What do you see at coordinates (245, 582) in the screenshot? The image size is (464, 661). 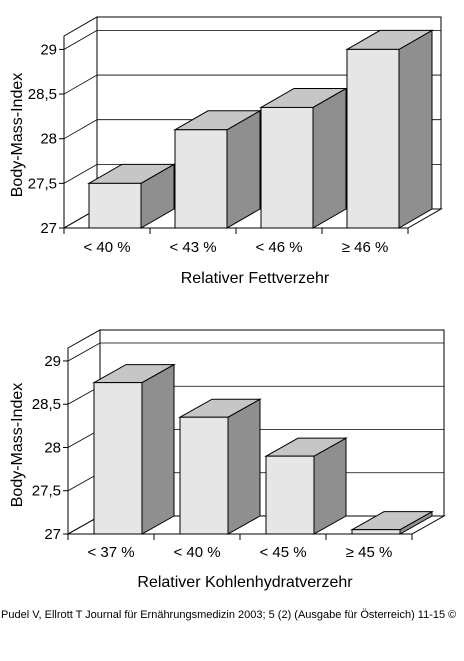 I see `x-axis-label: Relativer Kohlenhydratverzehr` at bounding box center [245, 582].